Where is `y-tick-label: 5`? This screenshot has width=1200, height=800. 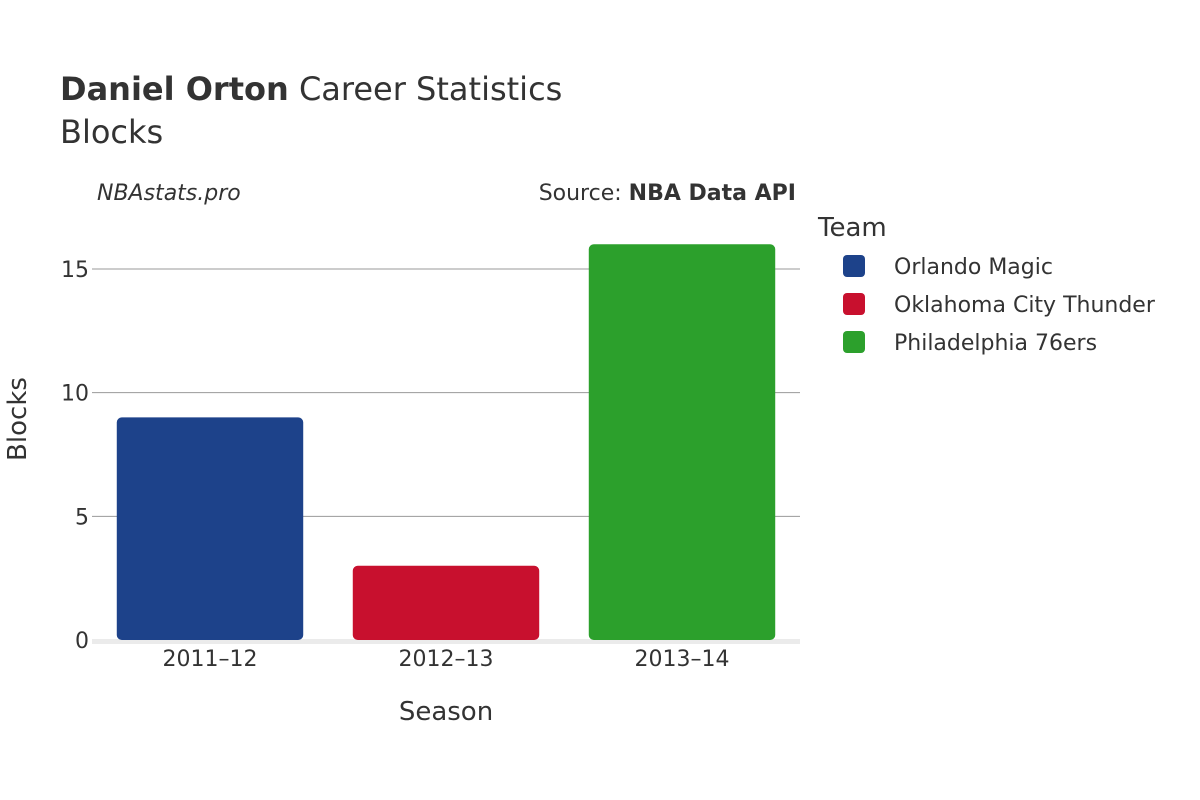 y-tick-label: 5 is located at coordinates (82, 517).